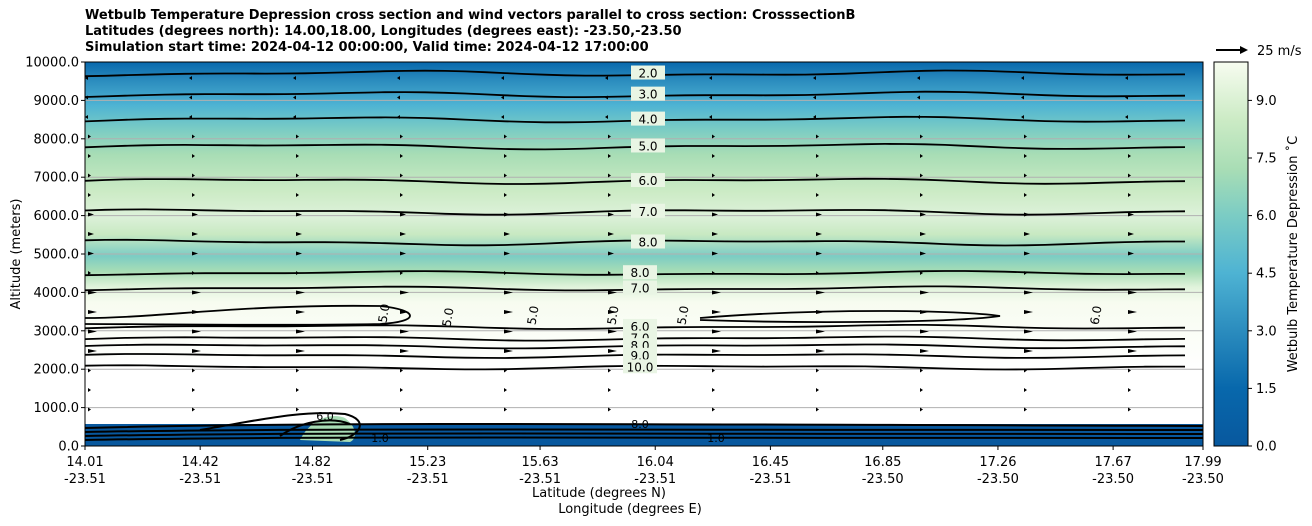  Describe the element at coordinates (1203, 479) in the screenshot. I see `x-tick-label-lon: -23.50` at that location.